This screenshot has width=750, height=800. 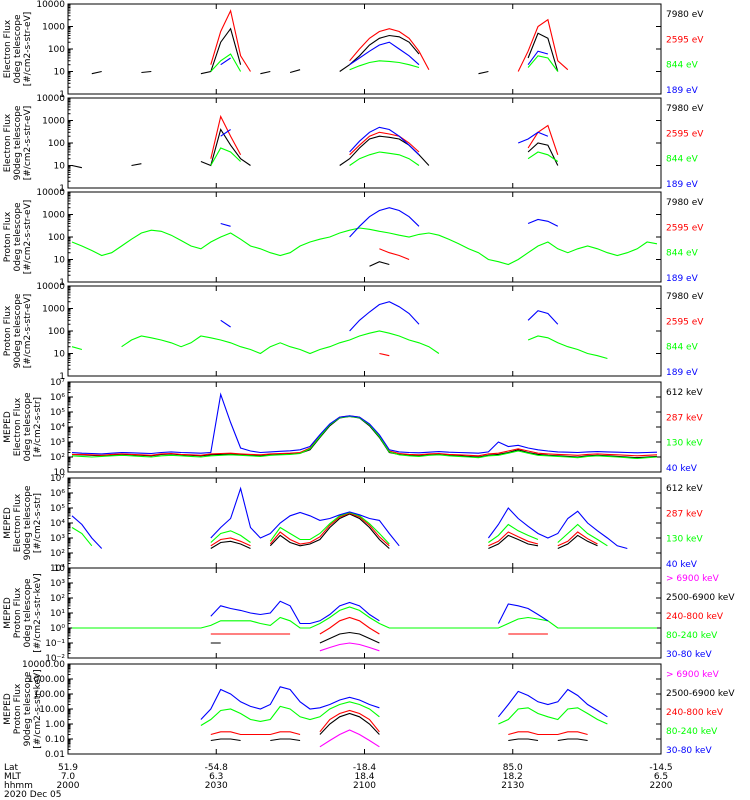 What do you see at coordinates (55, 659) in the screenshot?
I see `y-tick-label: 10⁻²` at bounding box center [55, 659].